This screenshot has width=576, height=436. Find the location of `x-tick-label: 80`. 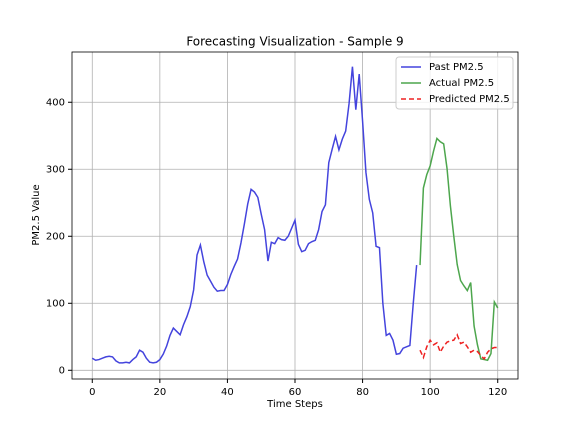

x-tick-label: 80 is located at coordinates (362, 392).